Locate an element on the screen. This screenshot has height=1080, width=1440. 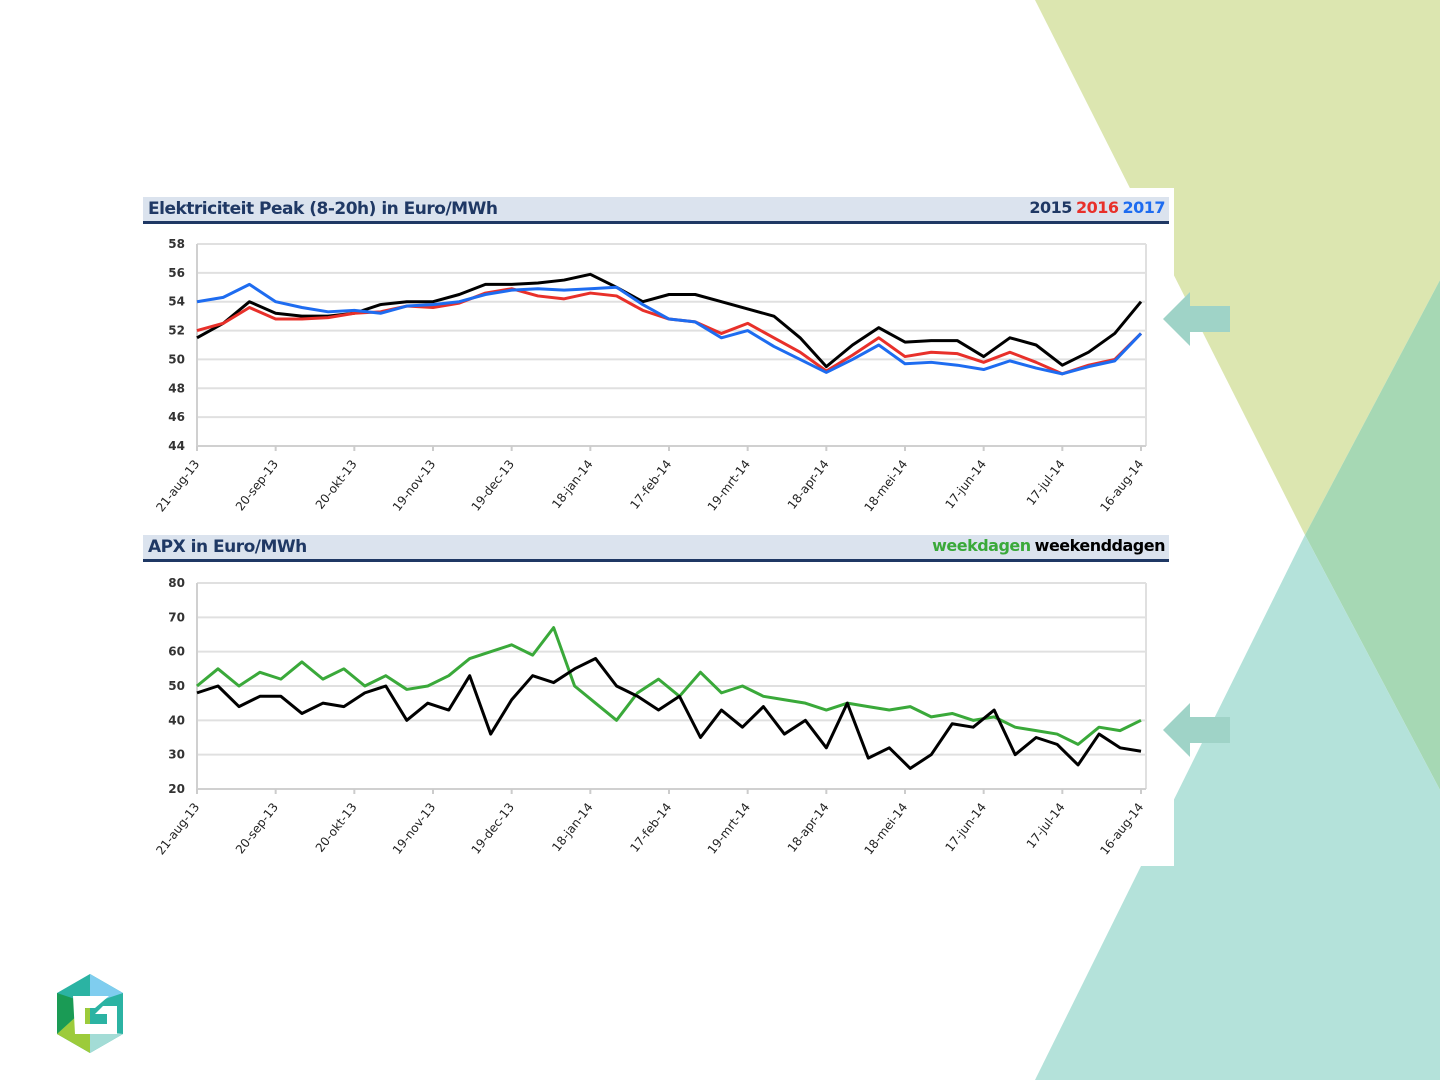
bg-shape-light-green is located at coordinates (1237, 267).